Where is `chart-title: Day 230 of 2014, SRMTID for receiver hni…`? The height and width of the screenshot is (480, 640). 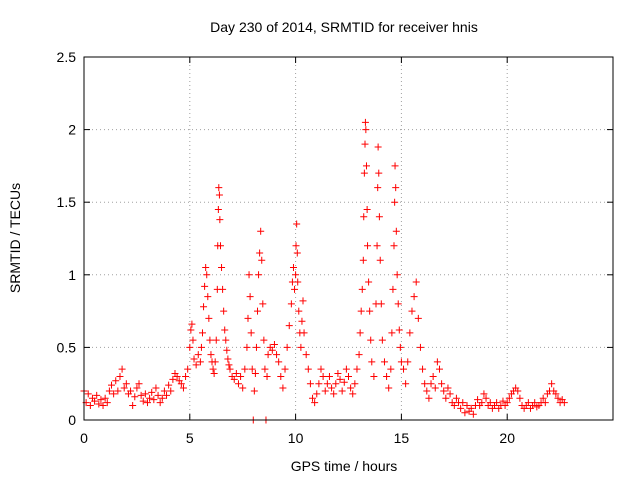 chart-title: Day 230 of 2014, SRMTID for receiver hni… is located at coordinates (344, 27).